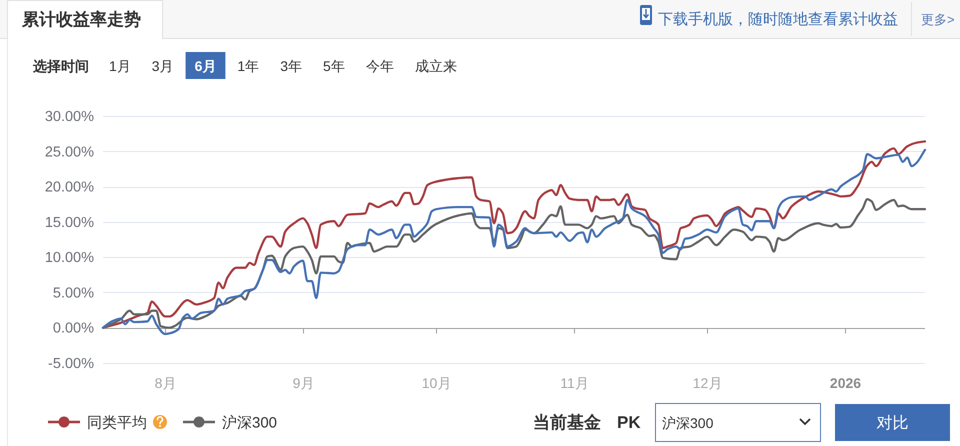  Describe the element at coordinates (248, 66) in the screenshot. I see `text: 1年` at that location.